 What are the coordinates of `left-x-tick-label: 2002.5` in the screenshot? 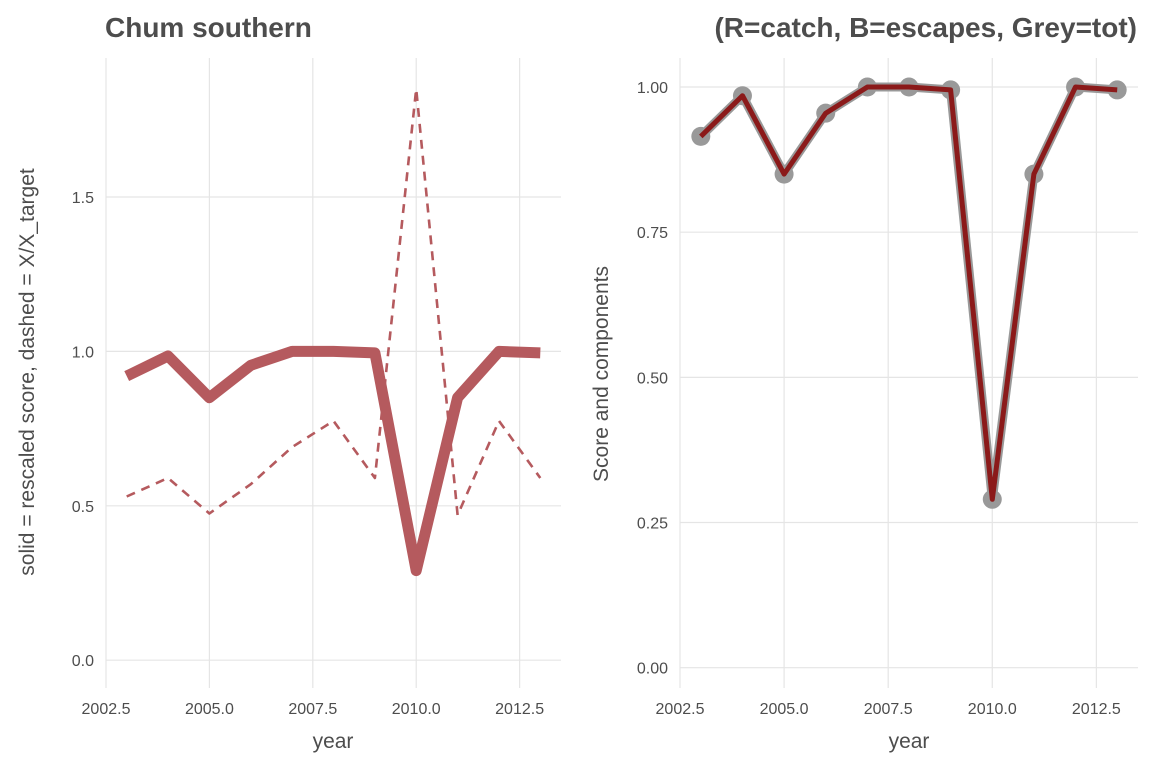 It's located at (106, 709).